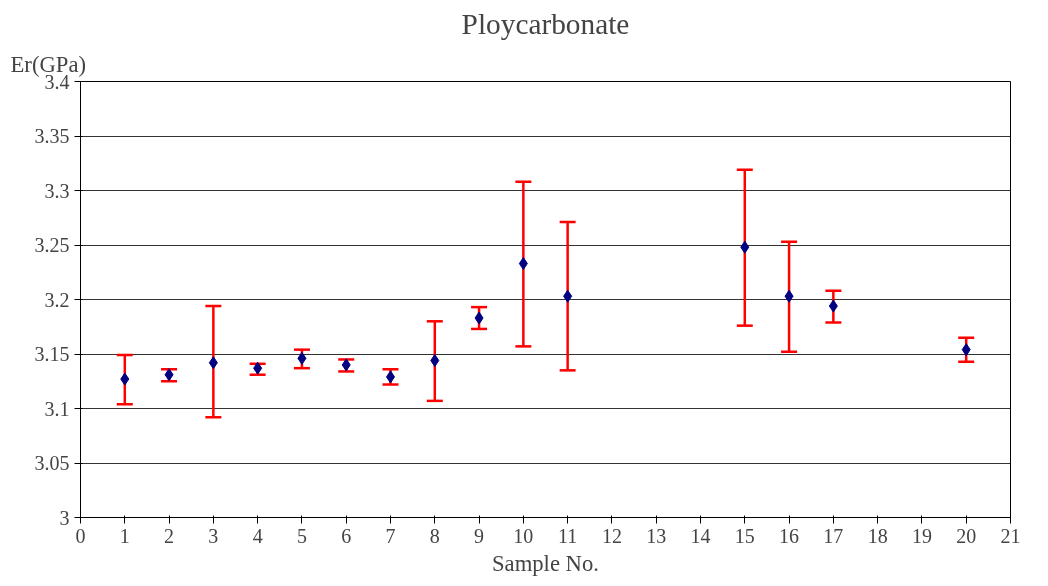 The height and width of the screenshot is (586, 1048). I want to click on x-tick-label: 8, so click(434, 535).